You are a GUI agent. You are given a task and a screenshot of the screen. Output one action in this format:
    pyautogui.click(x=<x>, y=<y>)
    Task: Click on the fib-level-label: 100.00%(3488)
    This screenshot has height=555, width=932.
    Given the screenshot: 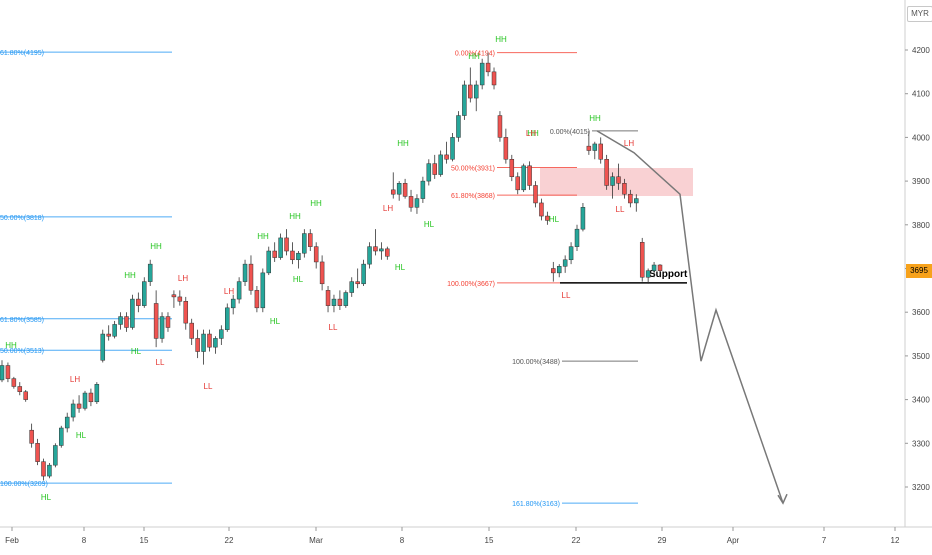 What is the action you would take?
    pyautogui.click(x=536, y=362)
    